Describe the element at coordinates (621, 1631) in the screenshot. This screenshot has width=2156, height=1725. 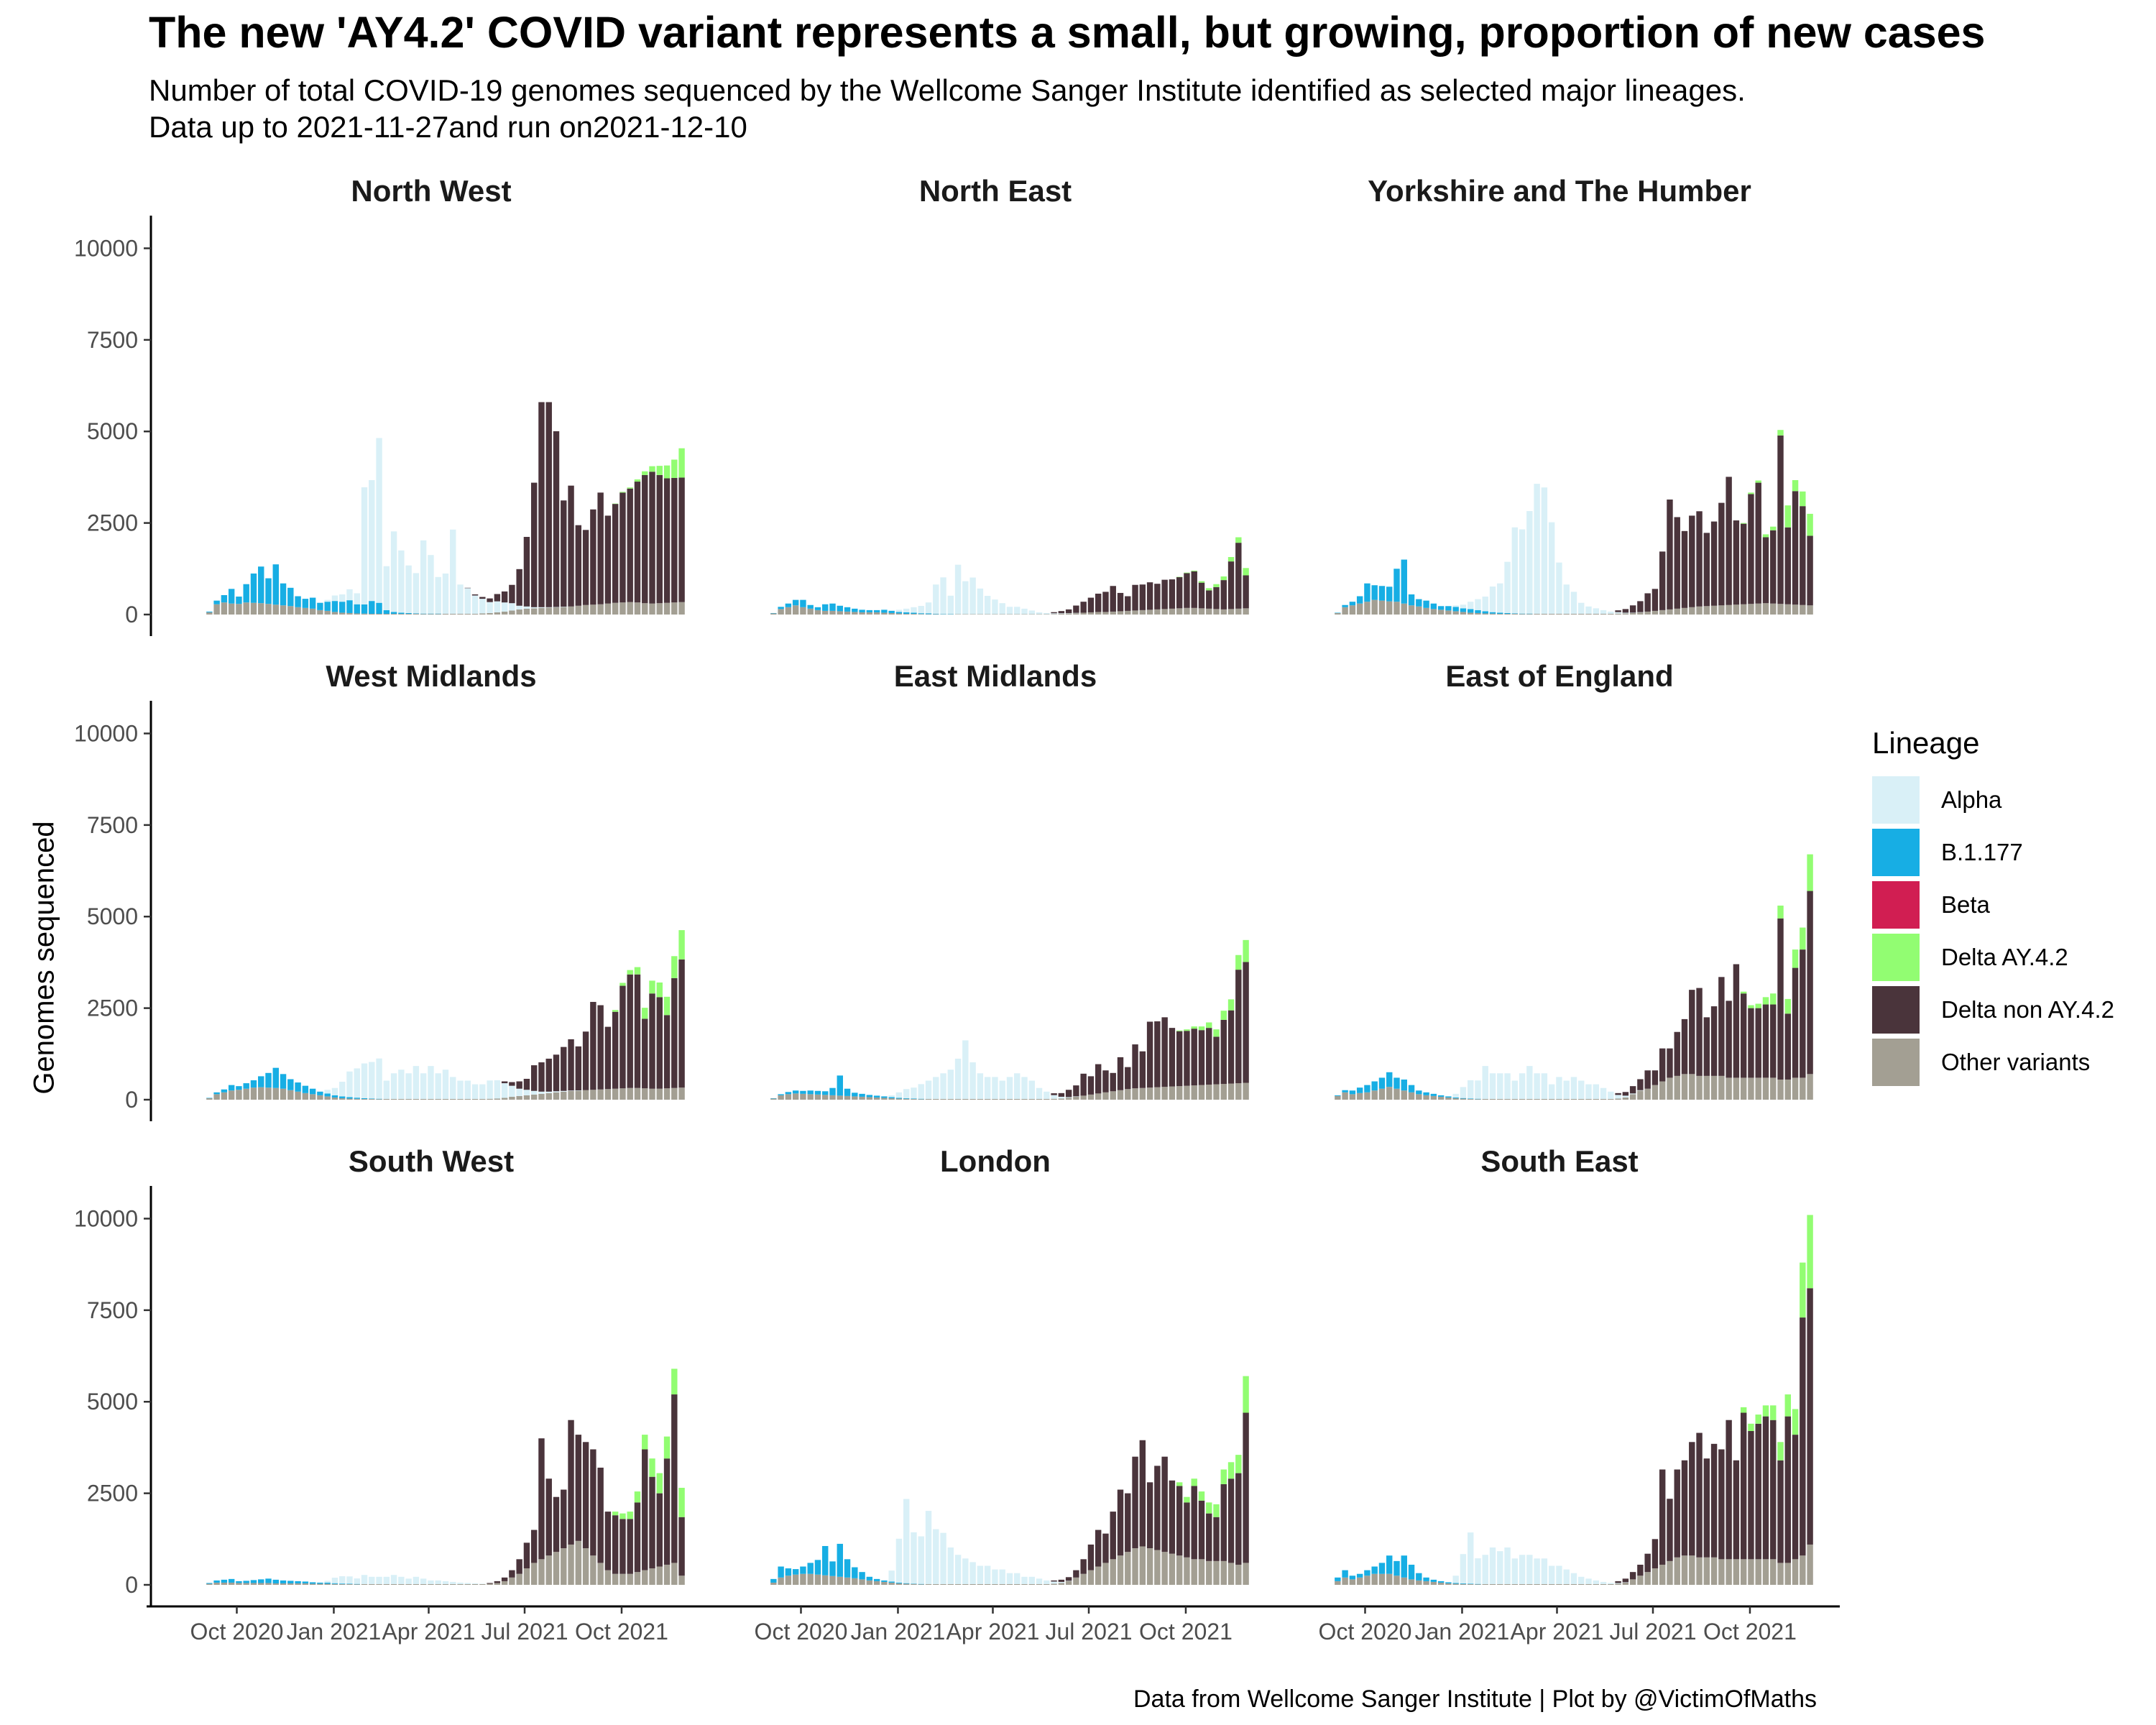
I see `x-tick-label: Oct 2021` at that location.